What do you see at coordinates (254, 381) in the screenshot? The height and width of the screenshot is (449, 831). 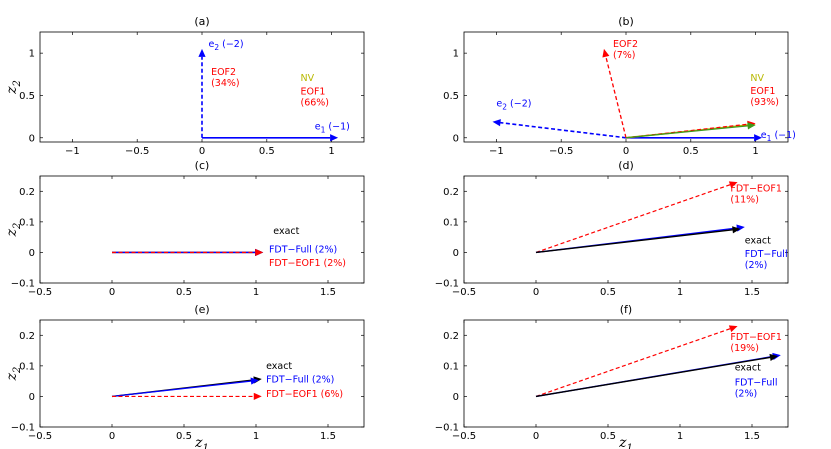 I see `vector-fdt-full-head` at bounding box center [254, 381].